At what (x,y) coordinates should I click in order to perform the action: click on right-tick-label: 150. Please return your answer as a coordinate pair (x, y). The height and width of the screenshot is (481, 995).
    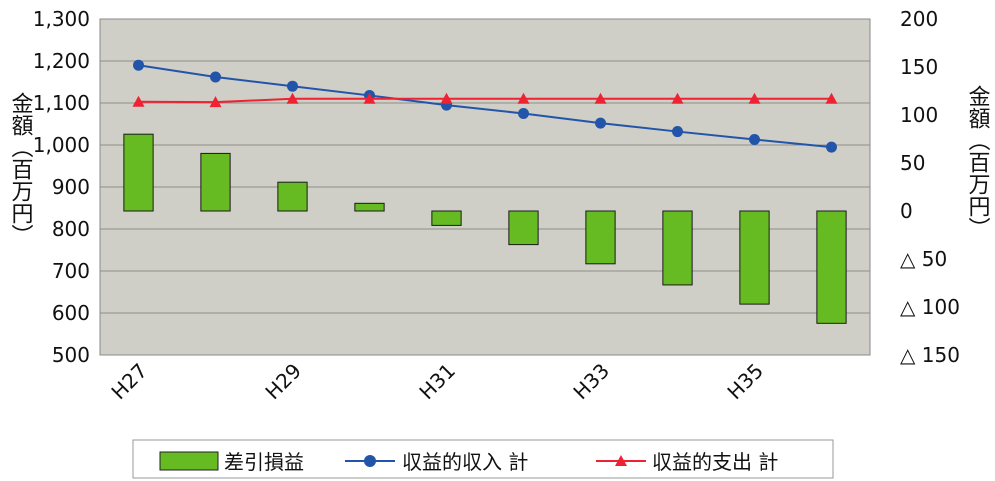
    Looking at the image, I should click on (919, 67).